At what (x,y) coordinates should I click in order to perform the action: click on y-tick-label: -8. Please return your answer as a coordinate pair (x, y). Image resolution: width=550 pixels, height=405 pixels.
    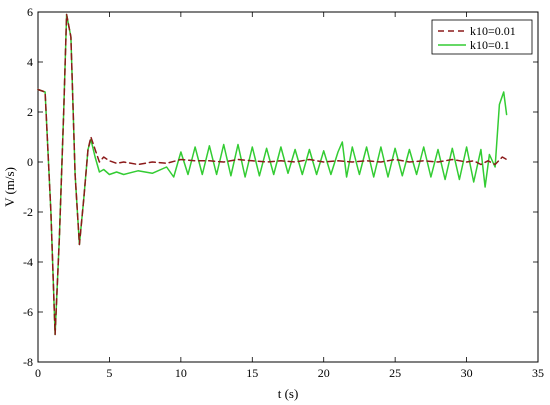
    Looking at the image, I should click on (28, 362).